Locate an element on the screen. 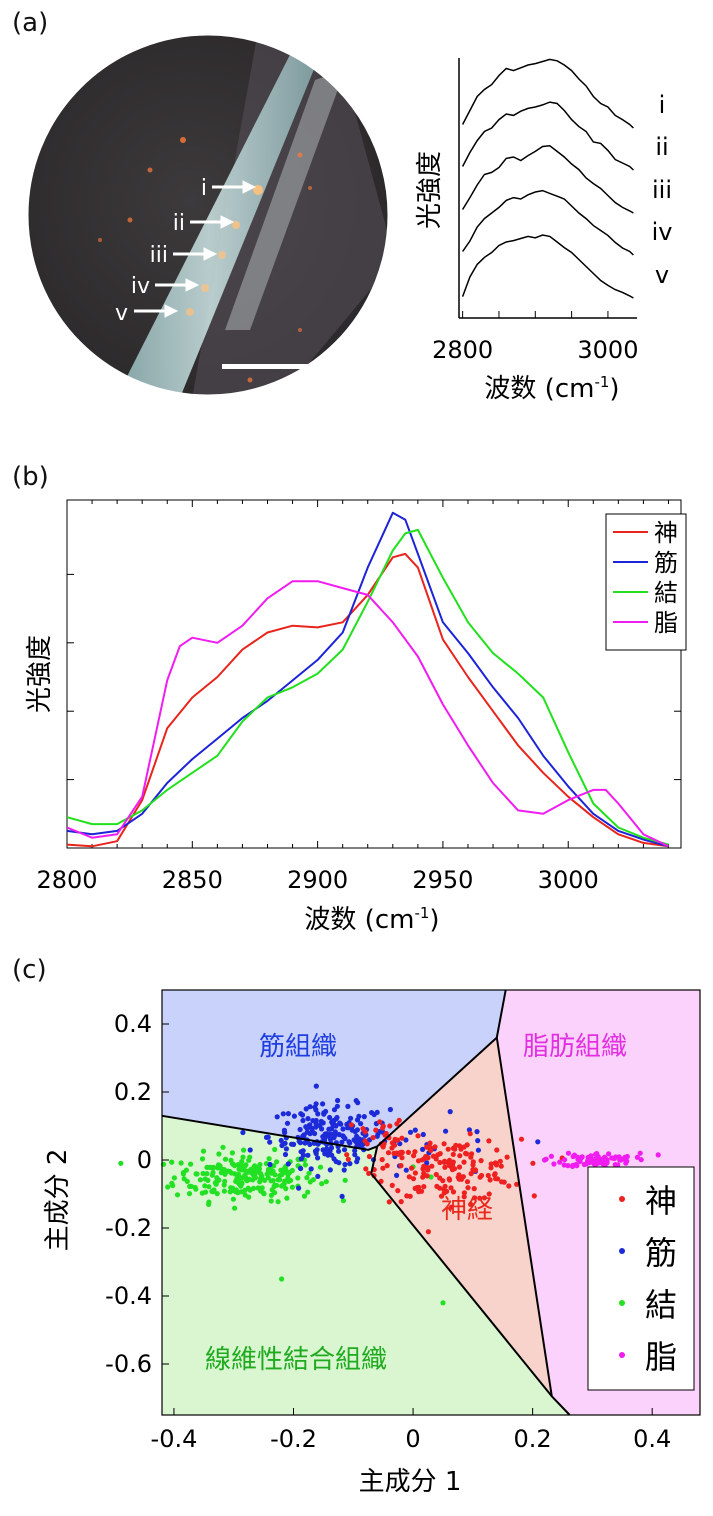 The height and width of the screenshot is (1516, 713). c-y-tick-label: -0.2 is located at coordinates (128, 1228).